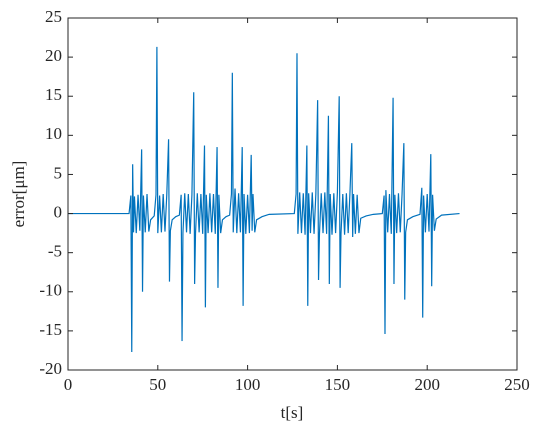 The image size is (550, 437). I want to click on y-tick-label: 5, so click(58, 172).